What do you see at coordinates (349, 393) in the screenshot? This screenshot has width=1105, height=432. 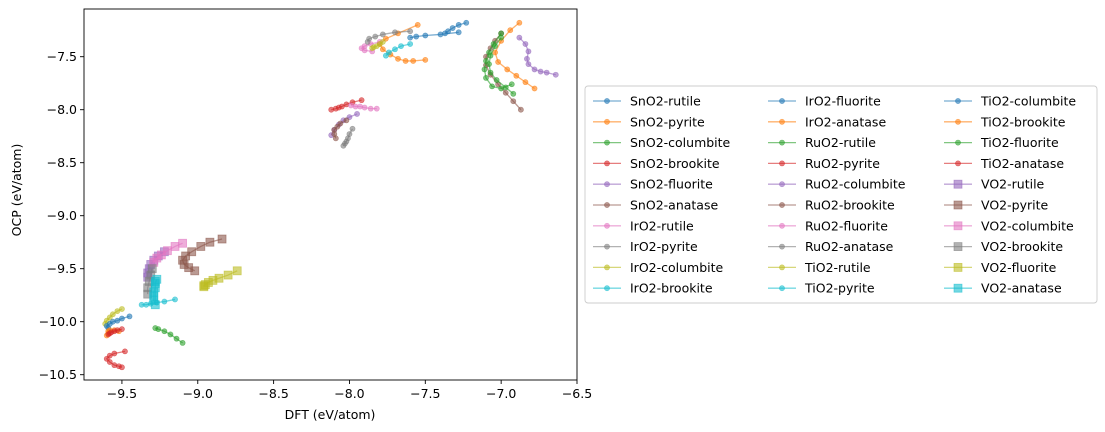 I see `x-tick-label: −8.0` at bounding box center [349, 393].